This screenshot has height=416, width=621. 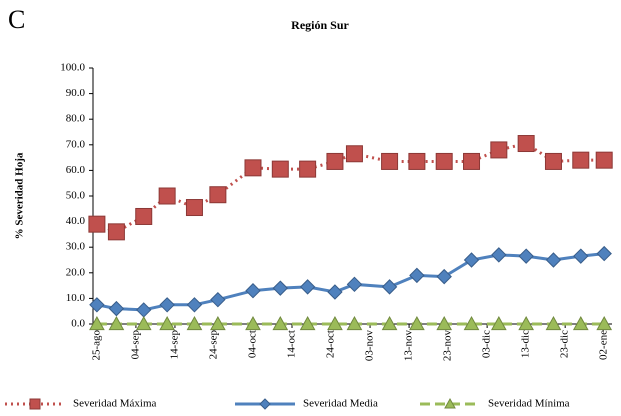 What do you see at coordinates (320, 25) in the screenshot?
I see `chart-title: Región Sur` at bounding box center [320, 25].